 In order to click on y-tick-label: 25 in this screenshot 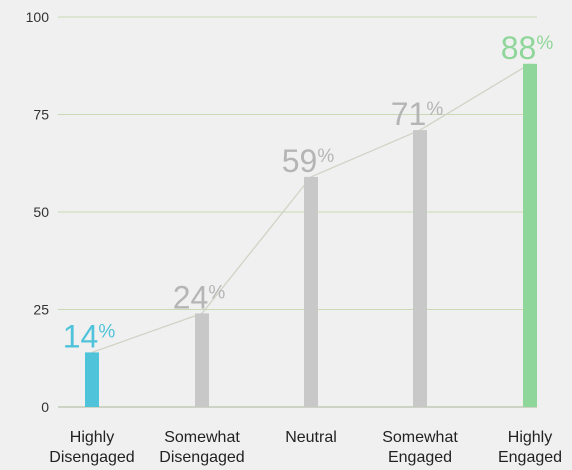, I will do `click(41, 310)`.